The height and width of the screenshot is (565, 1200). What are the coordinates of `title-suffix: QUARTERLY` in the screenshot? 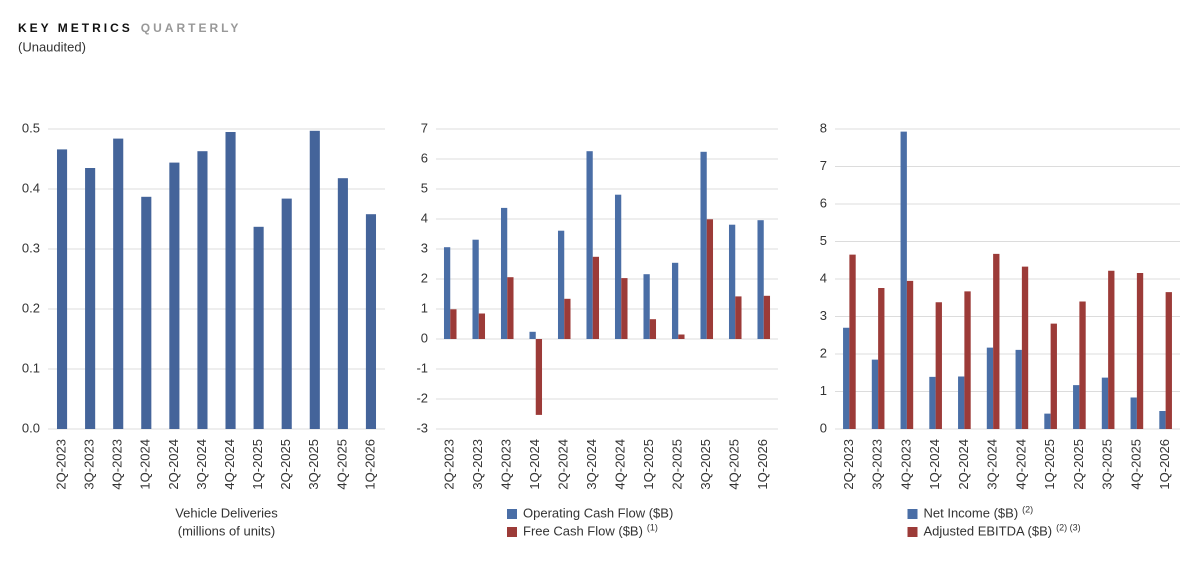 It's located at (191, 28).